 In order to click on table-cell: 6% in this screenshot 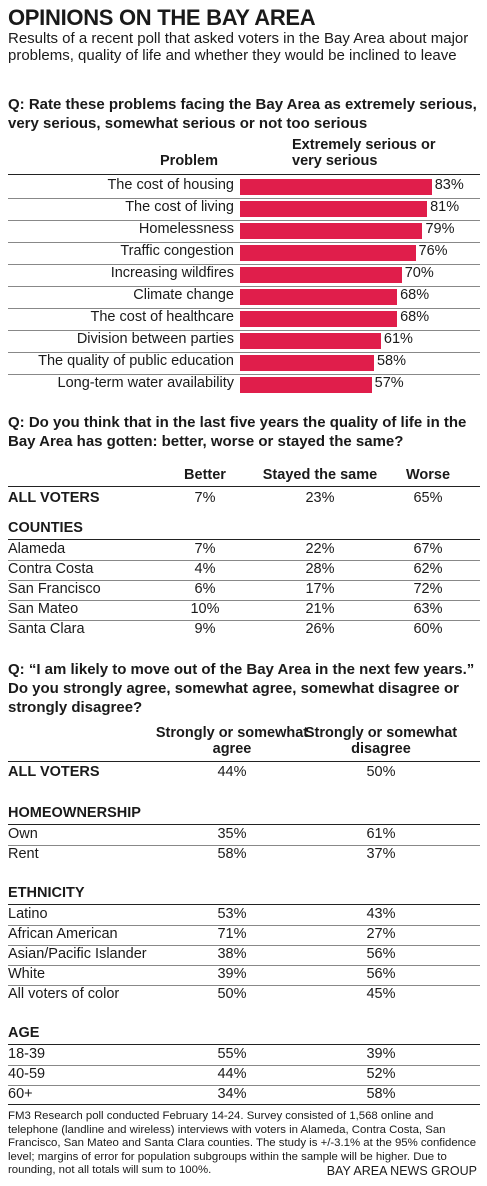, I will do `click(205, 589)`.